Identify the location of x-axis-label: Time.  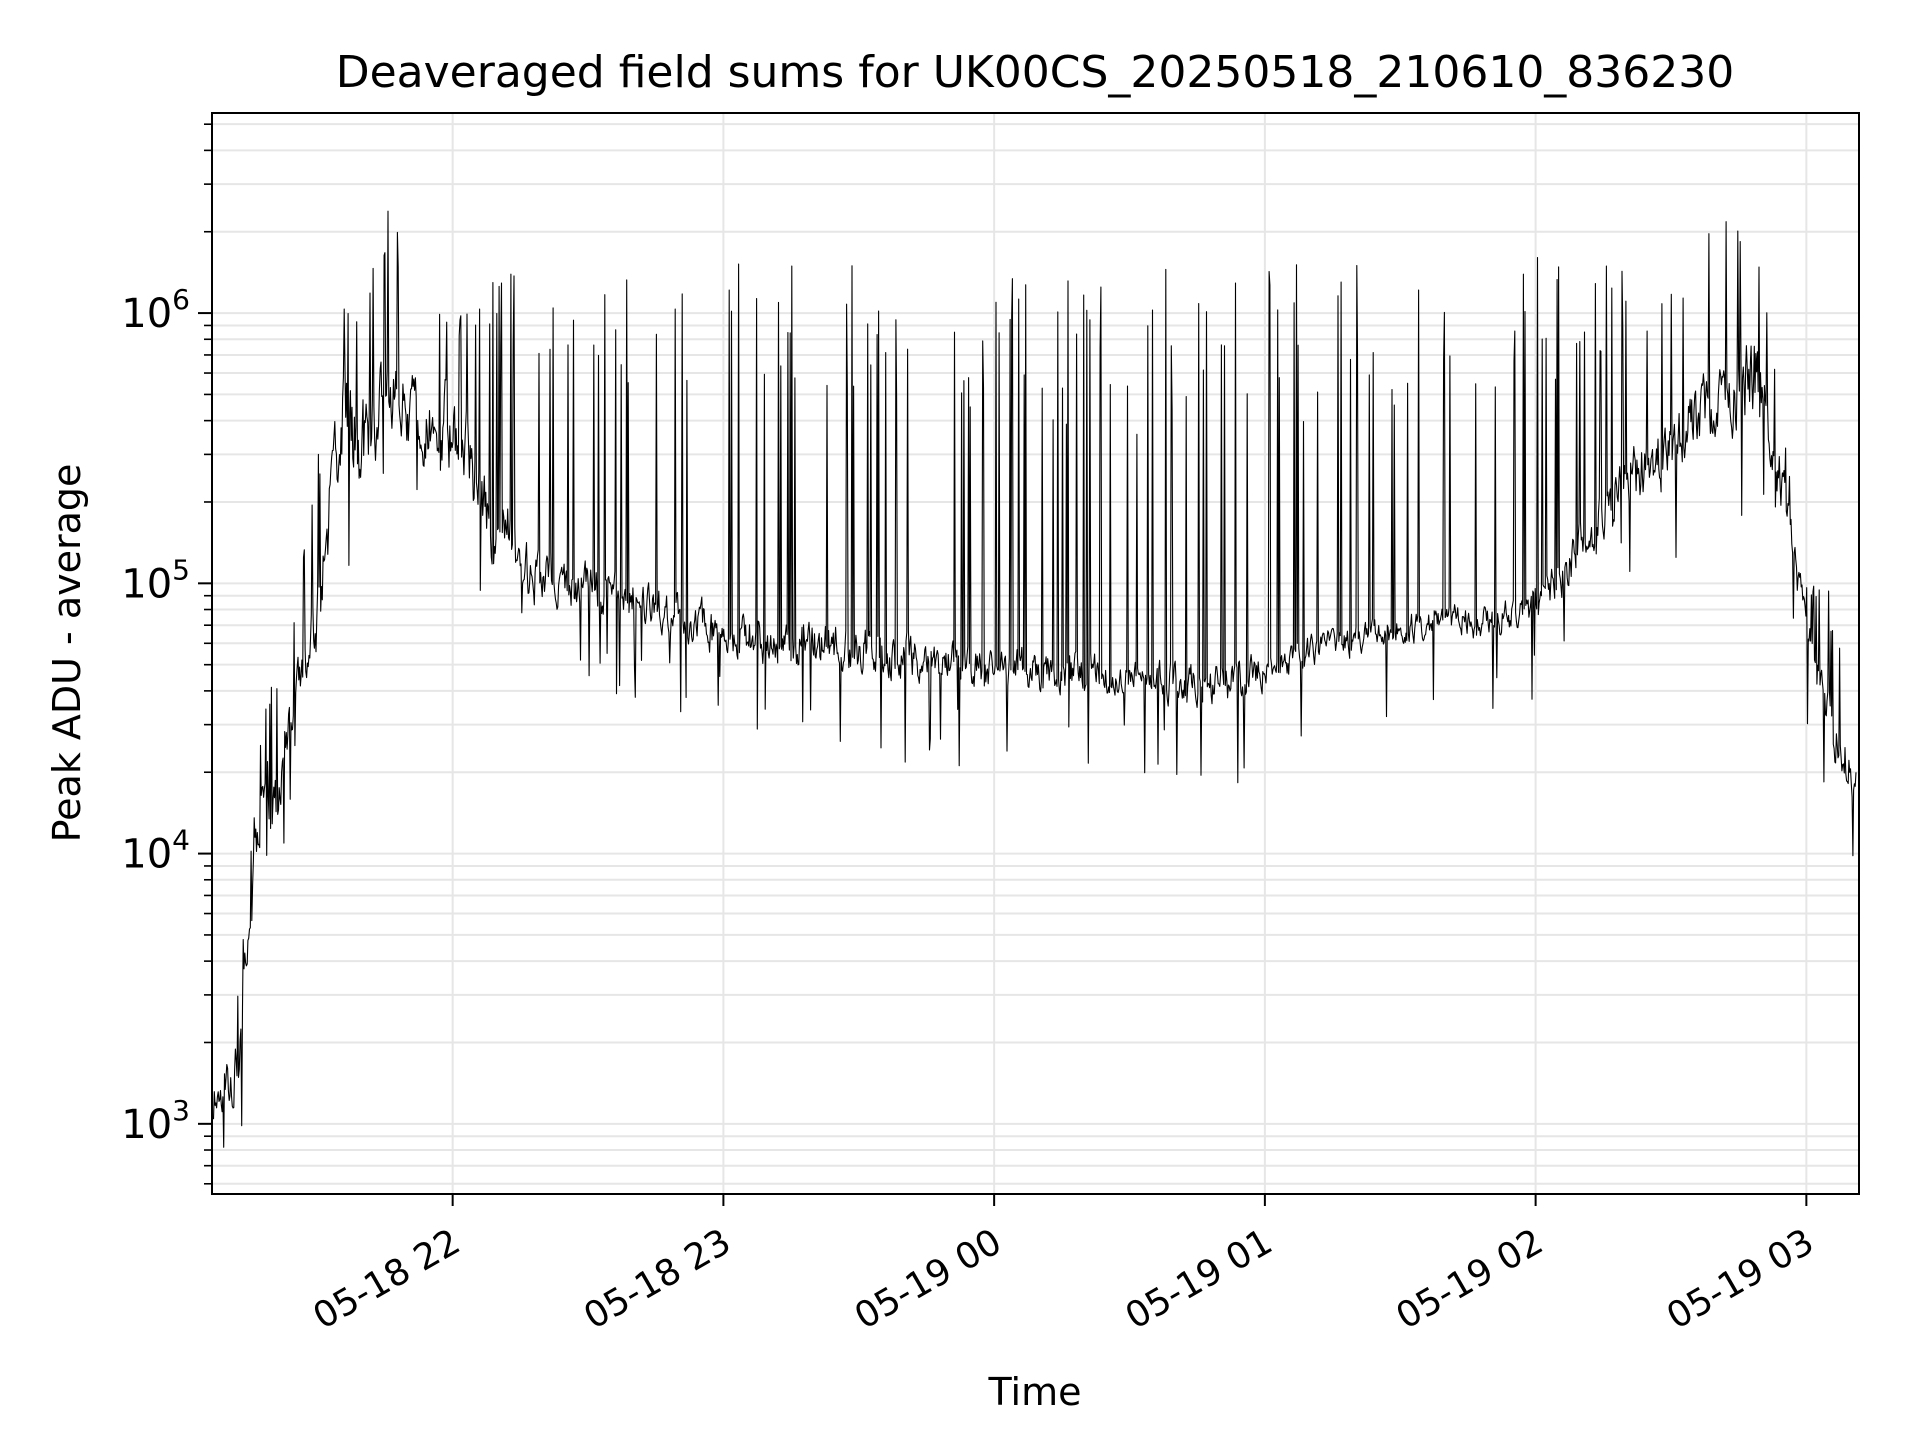
(1035, 1392).